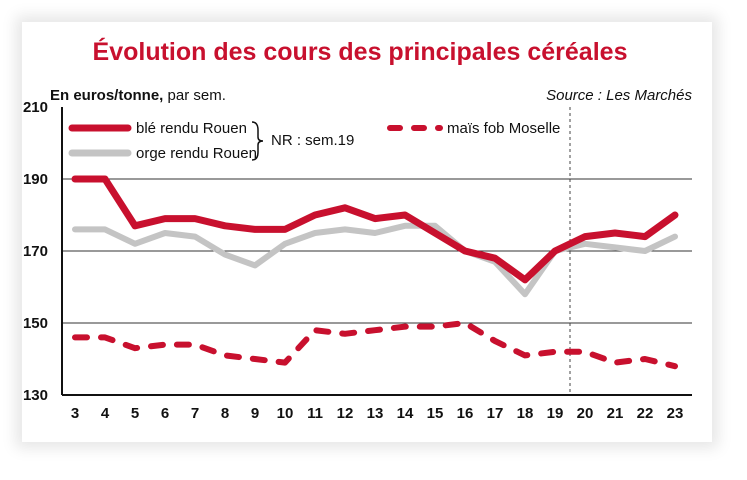  Describe the element at coordinates (619, 95) in the screenshot. I see `source-label: Source : Les Marchés` at that location.